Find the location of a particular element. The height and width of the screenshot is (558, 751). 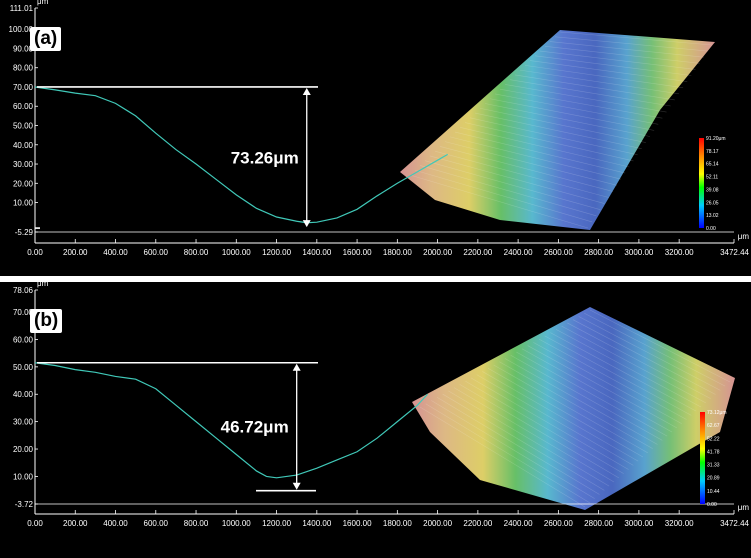

colorbar-label: 65.14 is located at coordinates (712, 165).